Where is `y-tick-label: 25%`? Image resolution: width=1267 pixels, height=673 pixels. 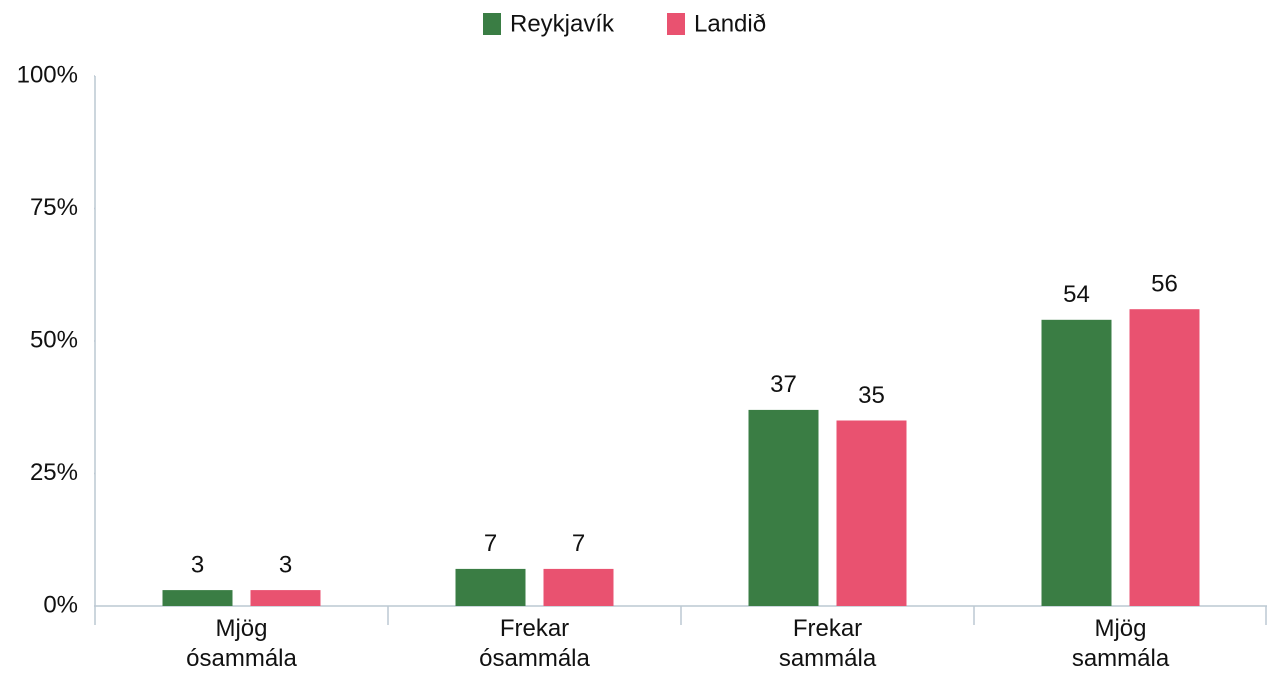 y-tick-label: 25% is located at coordinates (54, 472).